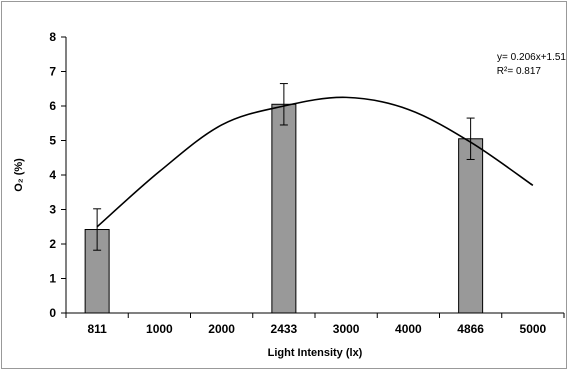 This screenshot has width=568, height=370. I want to click on x-tick-label: 4000, so click(408, 329).